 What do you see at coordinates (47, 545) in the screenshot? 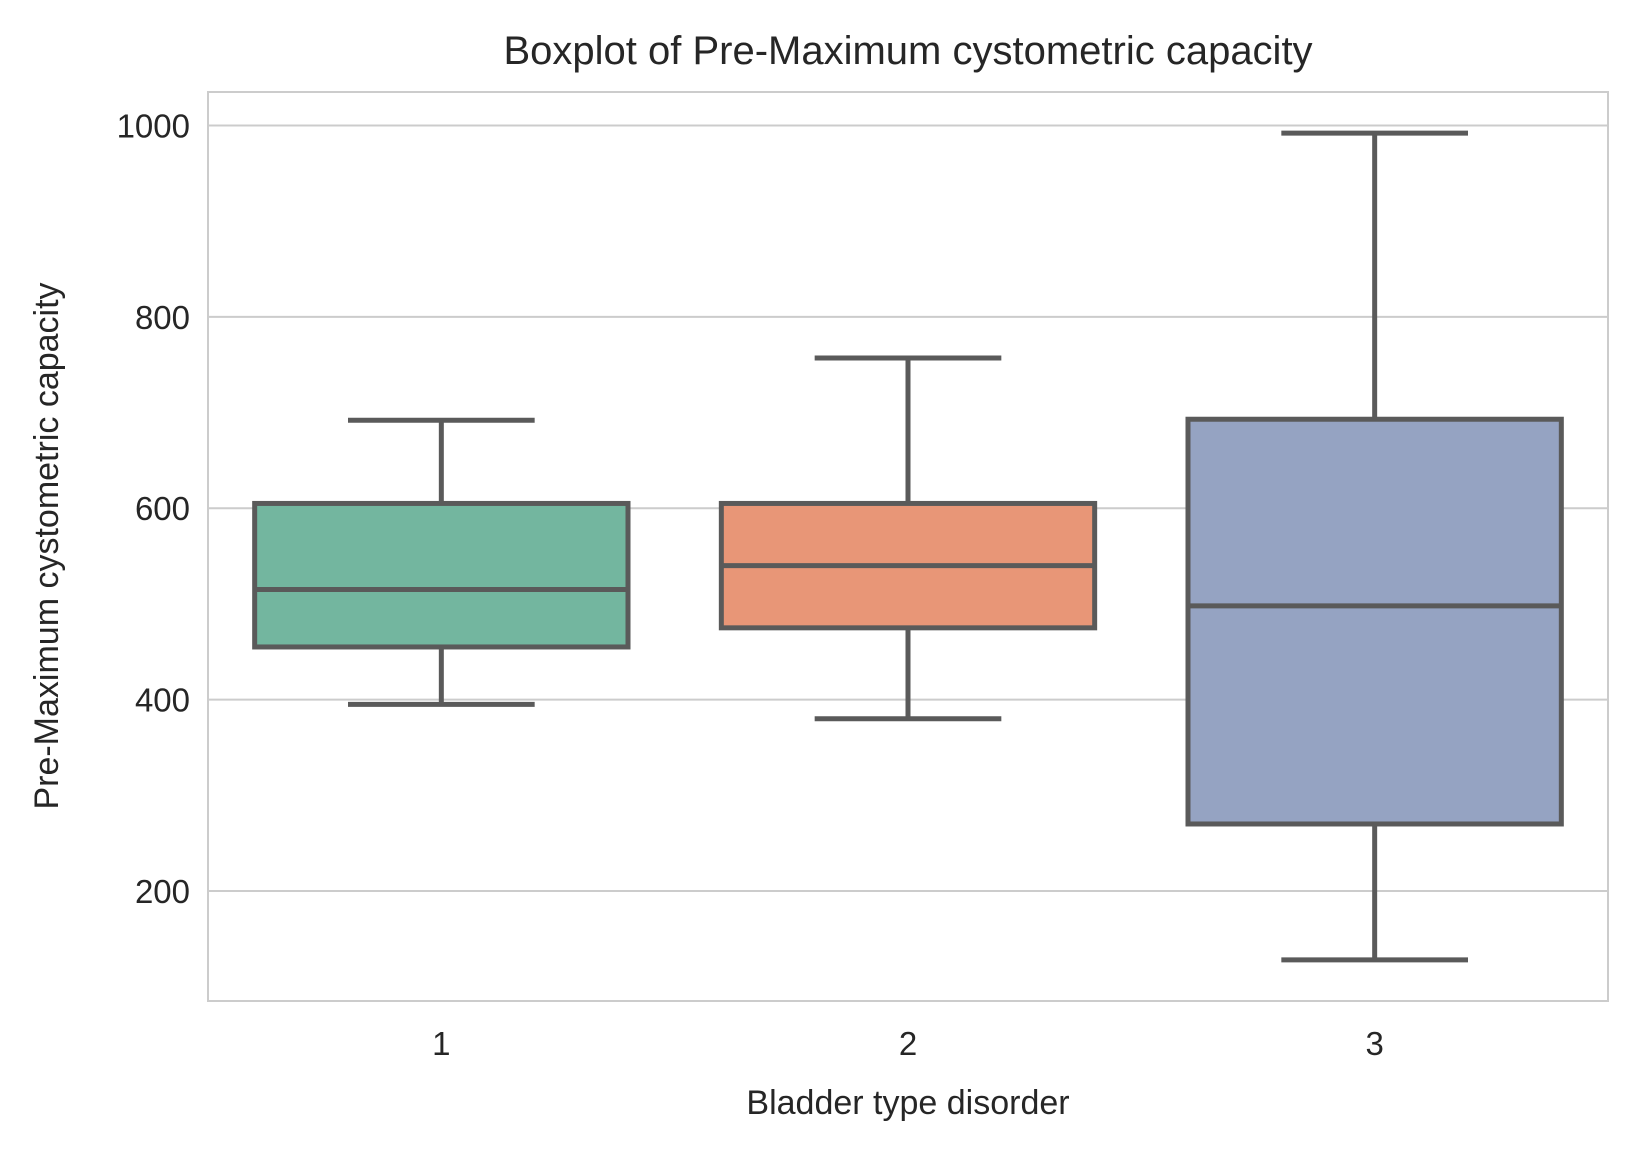
I see `y-axis-label: Pre-Maximum cystometric capacity` at bounding box center [47, 545].